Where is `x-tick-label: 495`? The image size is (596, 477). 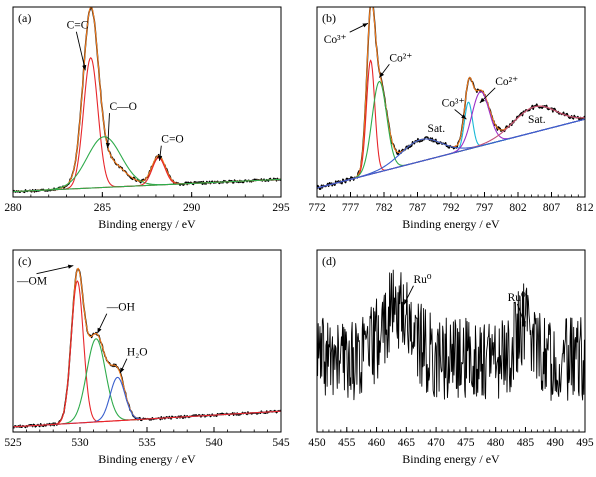
x-tick-label: 495 is located at coordinates (585, 443).